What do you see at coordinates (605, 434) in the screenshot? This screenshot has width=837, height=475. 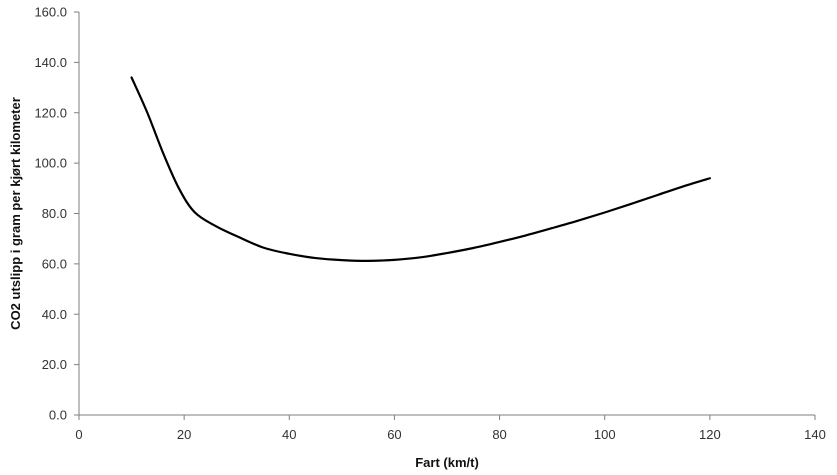 I see `x-tick-label: 100` at bounding box center [605, 434].